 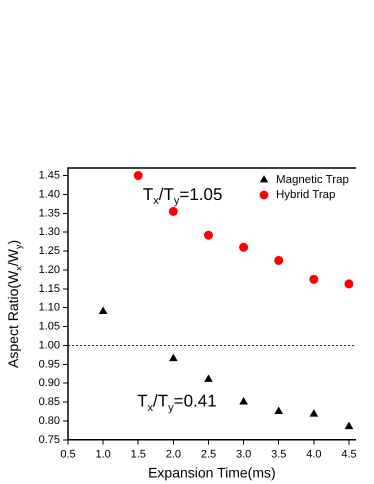 I want to click on y-tick-label: 0.90, so click(x=49, y=383).